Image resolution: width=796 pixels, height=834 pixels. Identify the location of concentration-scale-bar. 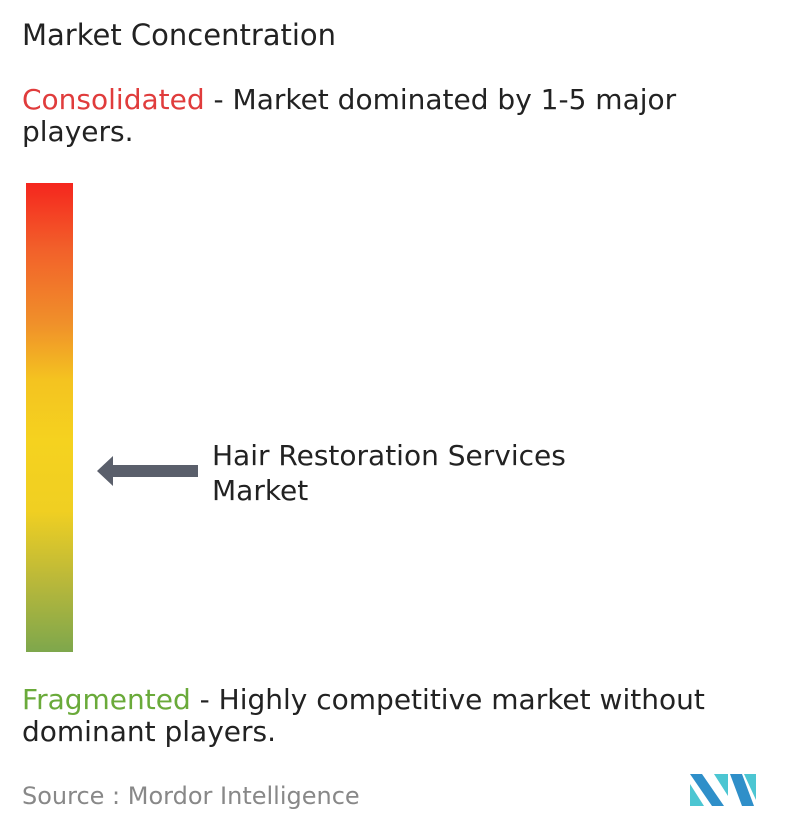
(49, 417).